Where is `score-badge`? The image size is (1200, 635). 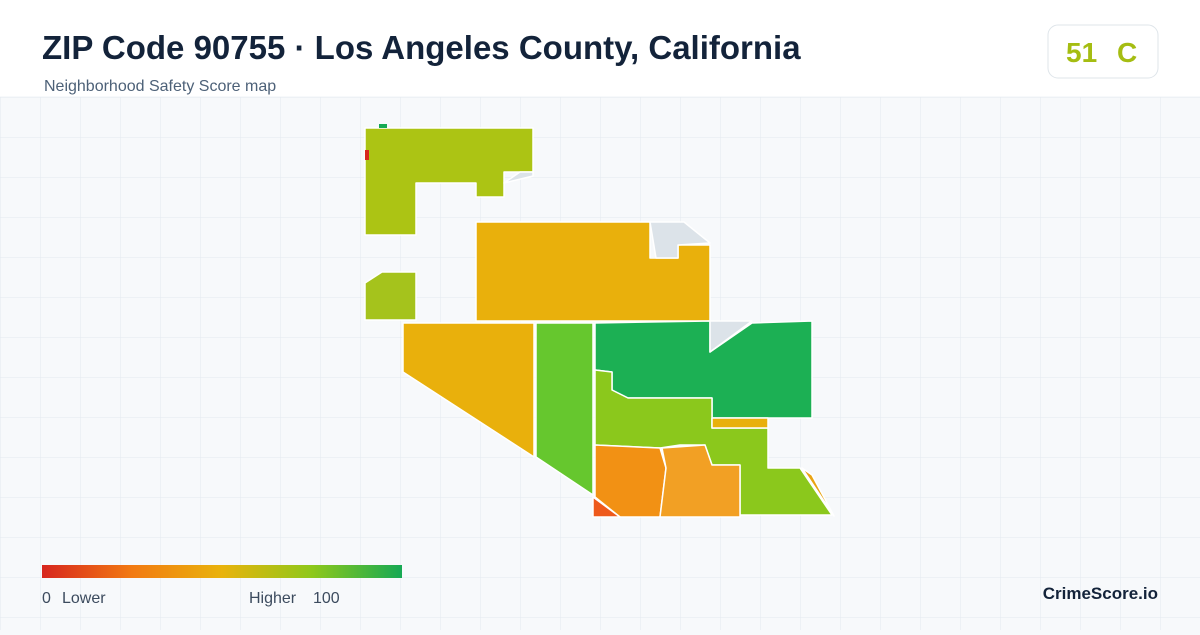
score-badge is located at coordinates (1103, 51).